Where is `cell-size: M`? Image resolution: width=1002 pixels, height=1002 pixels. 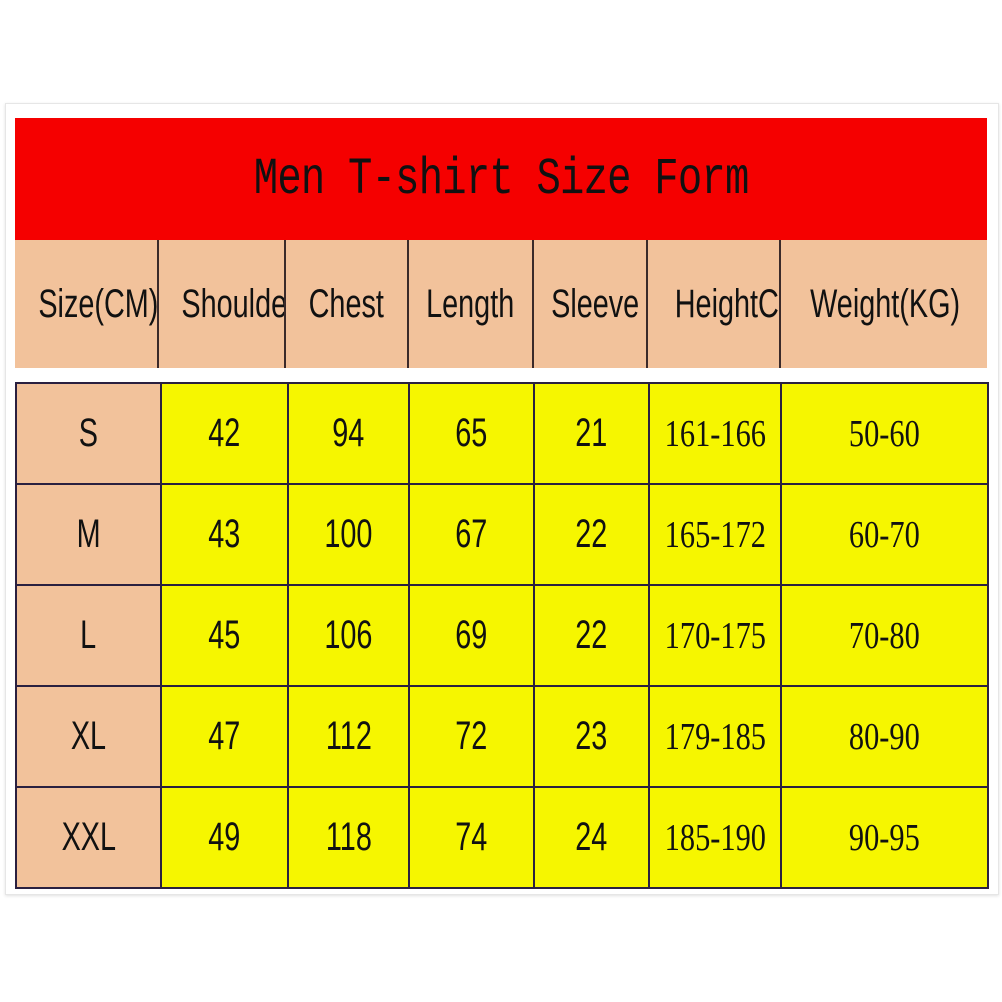 cell-size: M is located at coordinates (88, 534).